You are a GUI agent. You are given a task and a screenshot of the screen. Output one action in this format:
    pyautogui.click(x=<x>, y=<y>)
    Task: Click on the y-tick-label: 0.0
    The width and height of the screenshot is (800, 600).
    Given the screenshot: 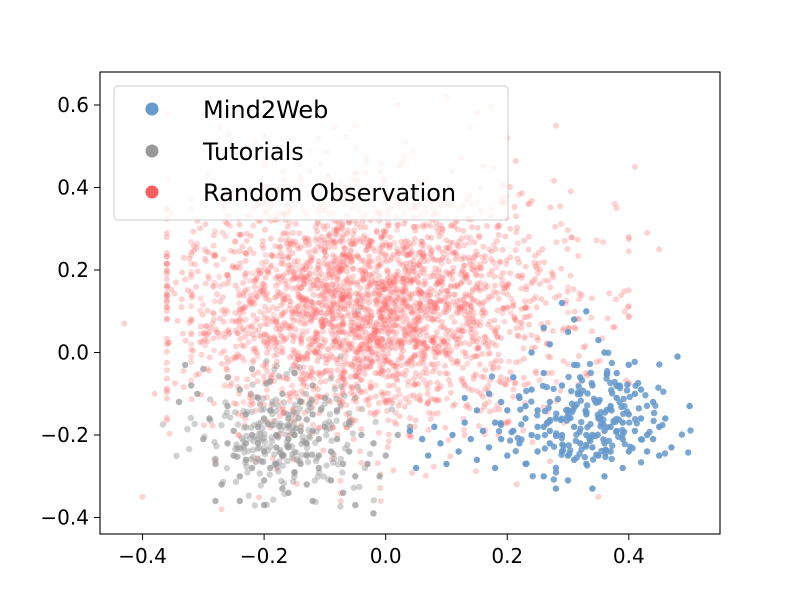 What is the action you would take?
    pyautogui.click(x=73, y=353)
    